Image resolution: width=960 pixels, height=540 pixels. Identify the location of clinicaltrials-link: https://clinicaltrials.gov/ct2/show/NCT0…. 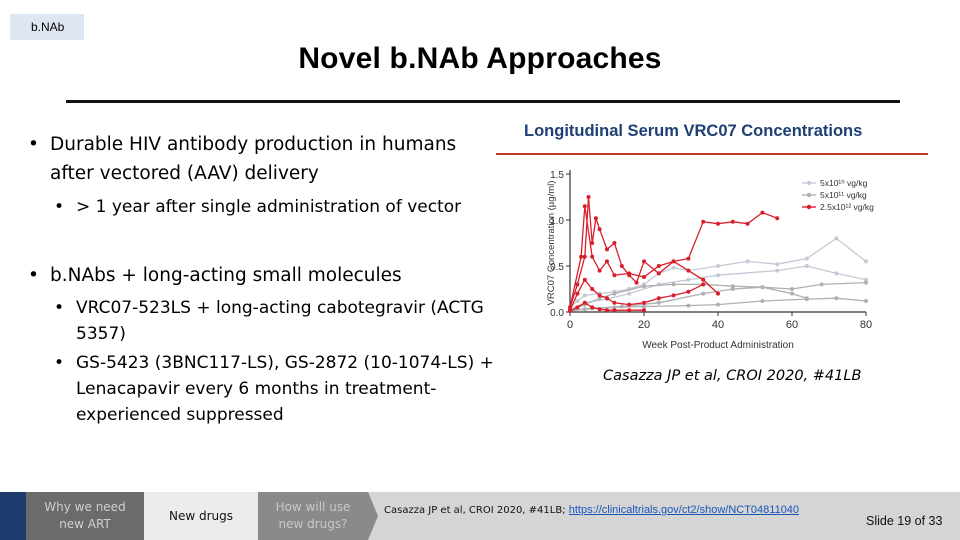
(684, 510).